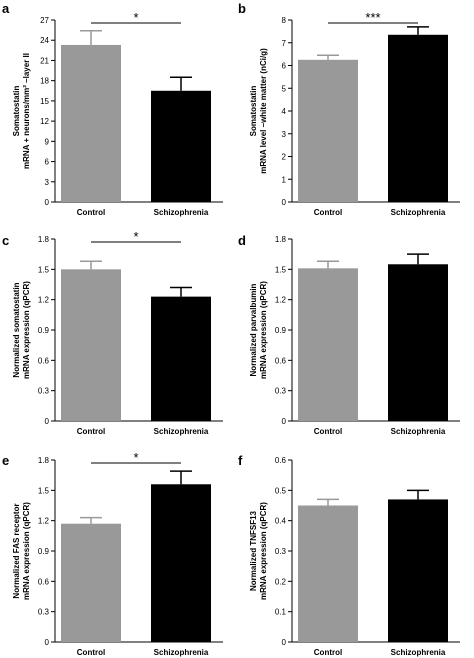  What do you see at coordinates (44, 40) in the screenshot?
I see `y-tick-label: 24` at bounding box center [44, 40].